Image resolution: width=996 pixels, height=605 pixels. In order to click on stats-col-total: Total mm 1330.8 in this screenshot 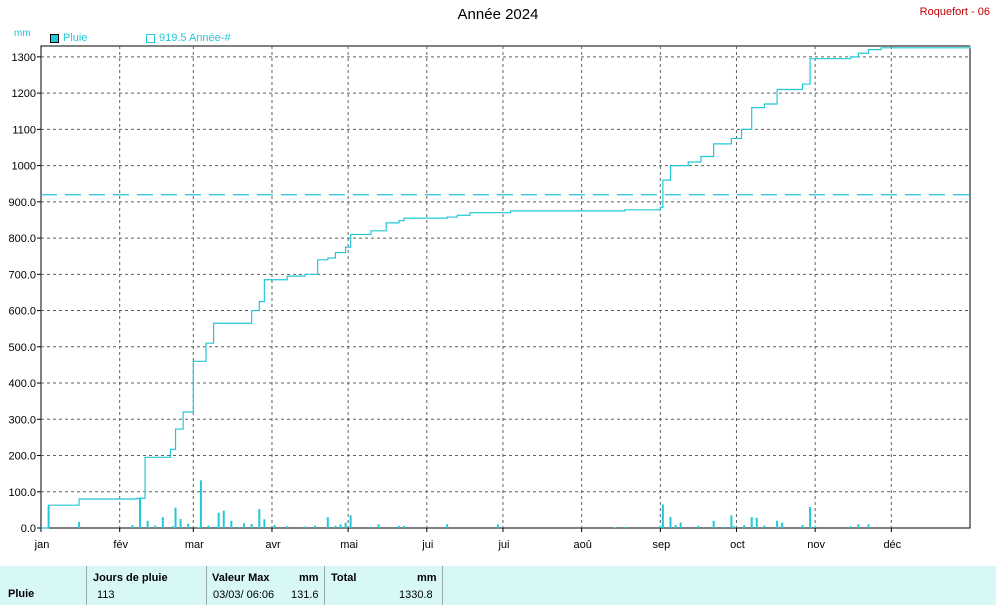, I will do `click(383, 585)`.